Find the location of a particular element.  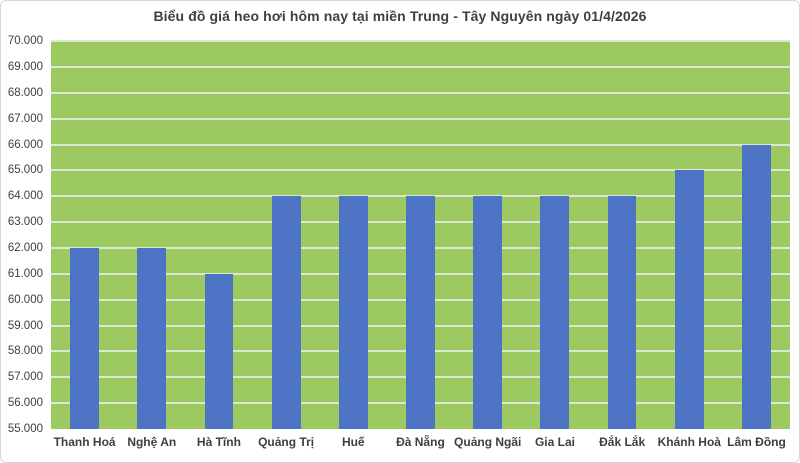

y-tick-label: 68.000 is located at coordinates (25, 92).